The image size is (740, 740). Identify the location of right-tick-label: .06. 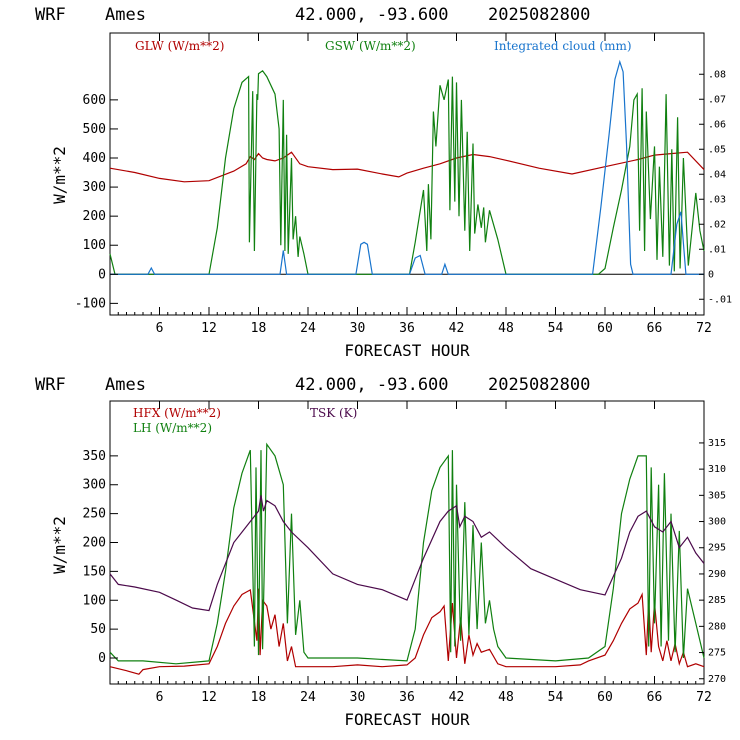
(717, 124).